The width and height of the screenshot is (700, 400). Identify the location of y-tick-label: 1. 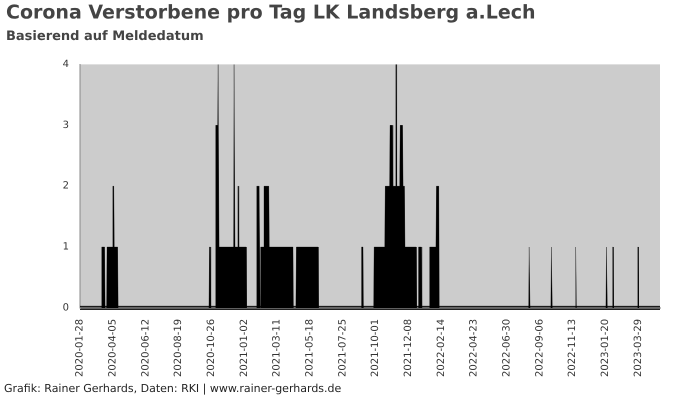
(65, 247).